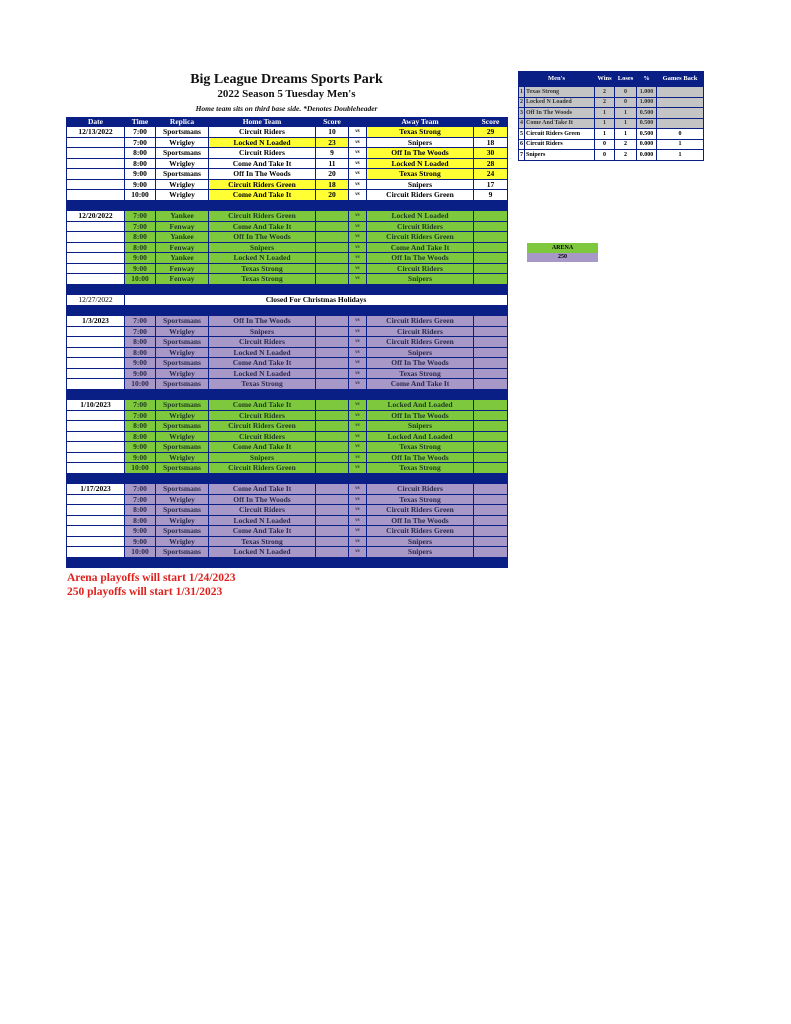 The image size is (791, 1024). What do you see at coordinates (605, 102) in the screenshot?
I see `wins-cell: 2` at bounding box center [605, 102].